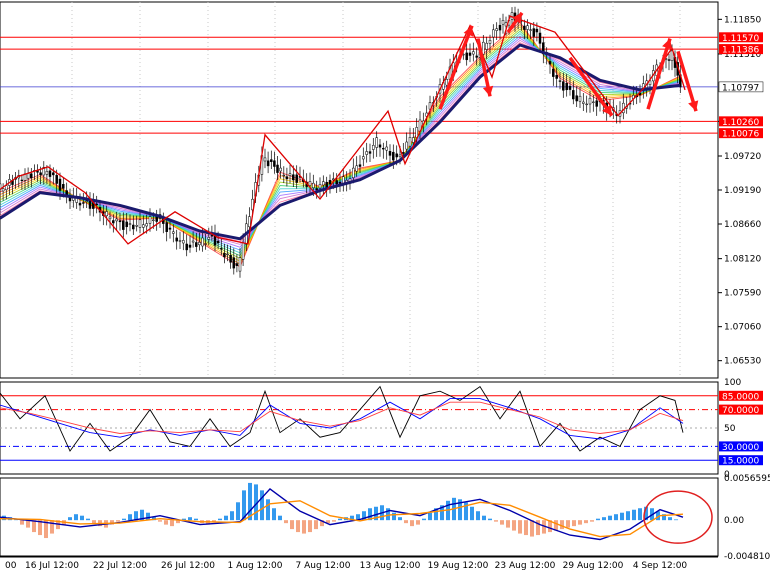 This screenshot has width=770, height=575. What do you see at coordinates (734, 521) in the screenshot?
I see `macd-y-tick: 0.00` at bounding box center [734, 521].